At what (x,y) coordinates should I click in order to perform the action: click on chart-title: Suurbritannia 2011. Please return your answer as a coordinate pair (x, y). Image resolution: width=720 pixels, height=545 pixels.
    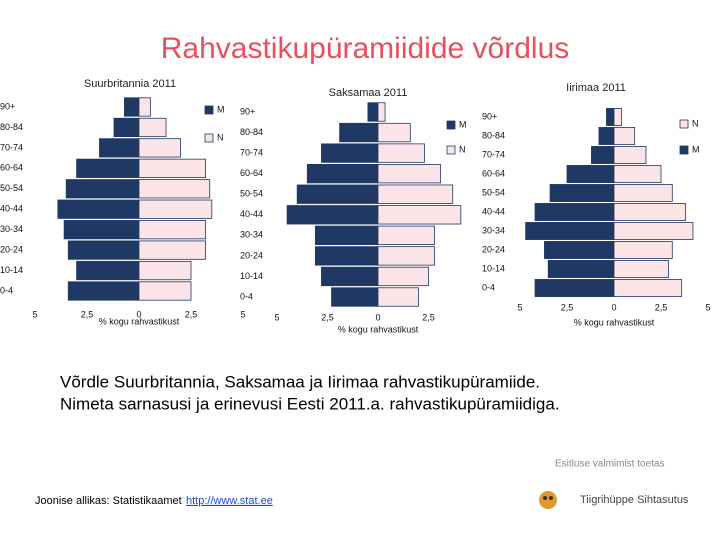
    Looking at the image, I should click on (130, 84).